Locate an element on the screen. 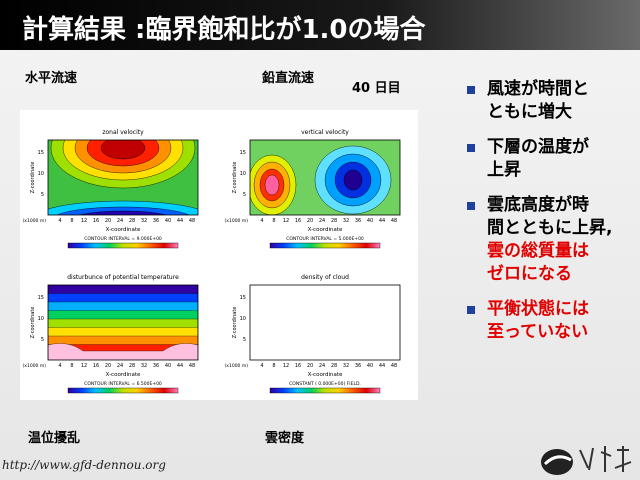  bullet: 下層の温度が 上昇 is located at coordinates (551, 159).